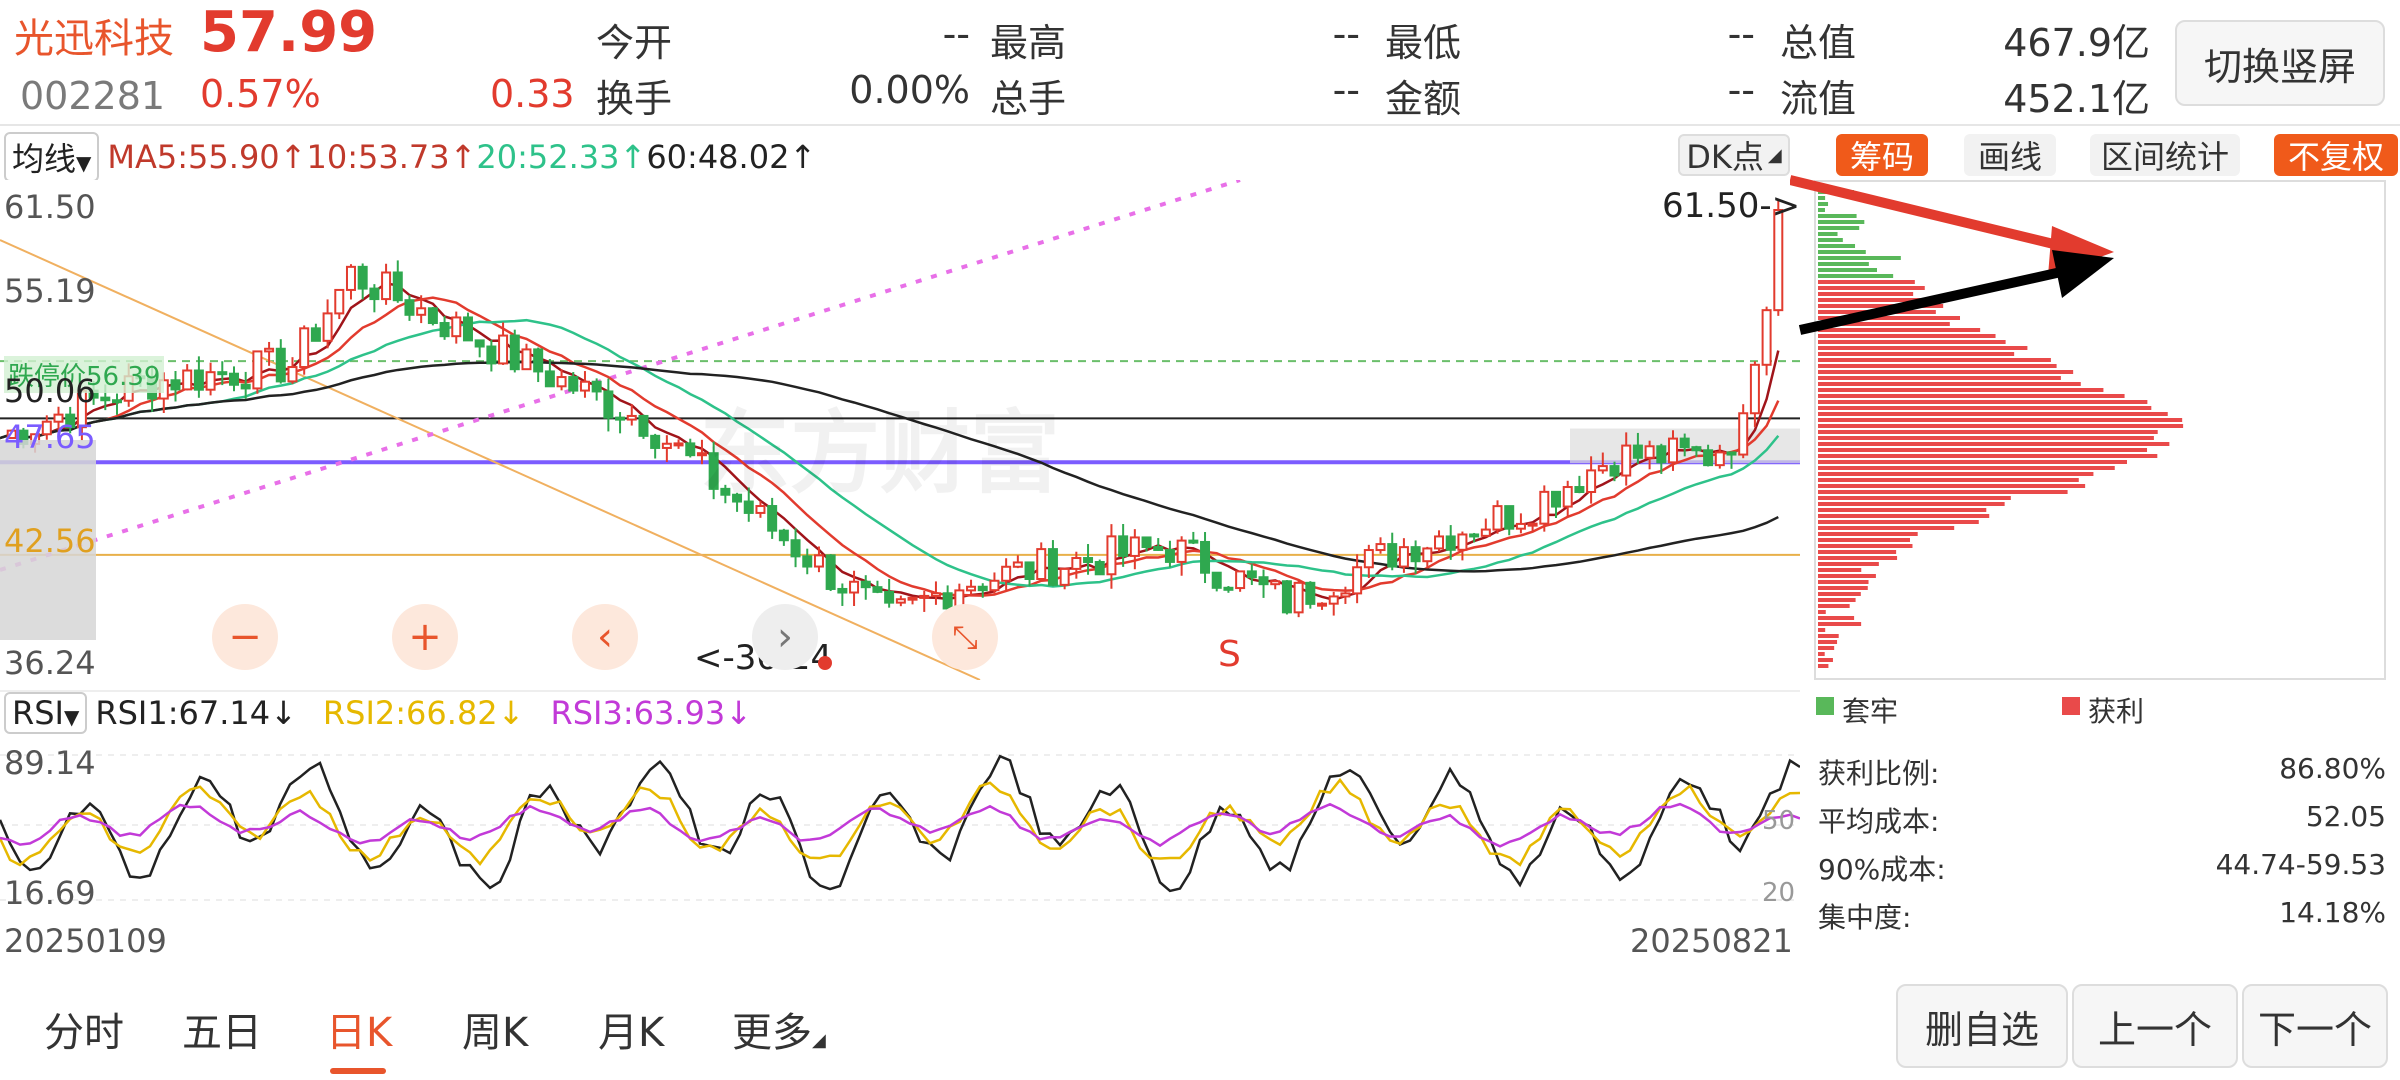  I want to click on quote-value-open: --, so click(956, 34).